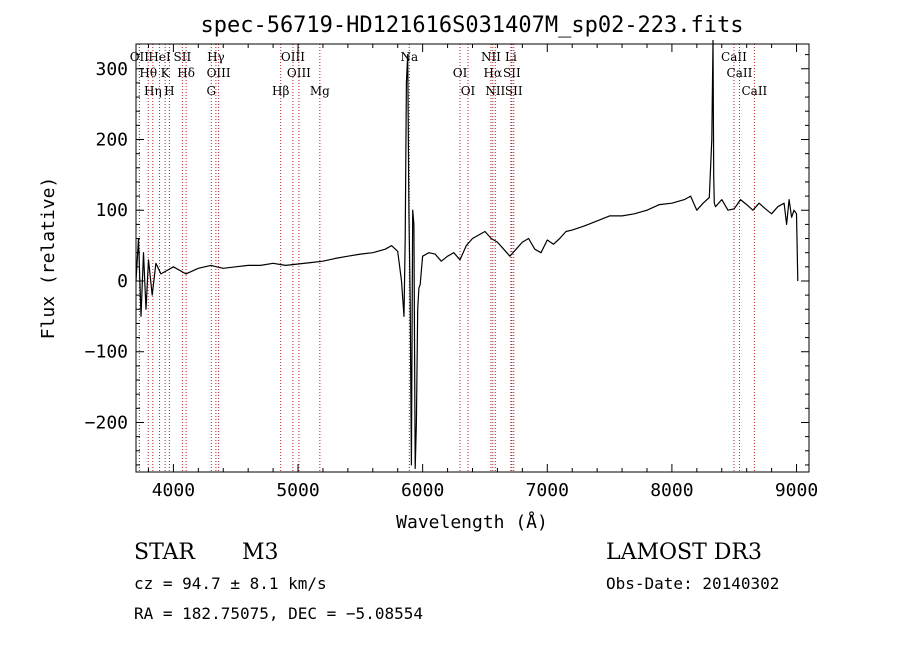 This screenshot has height=649, width=900. Describe the element at coordinates (148, 73) in the screenshot. I see `spectral-line-label-hθ: Hθ` at that location.